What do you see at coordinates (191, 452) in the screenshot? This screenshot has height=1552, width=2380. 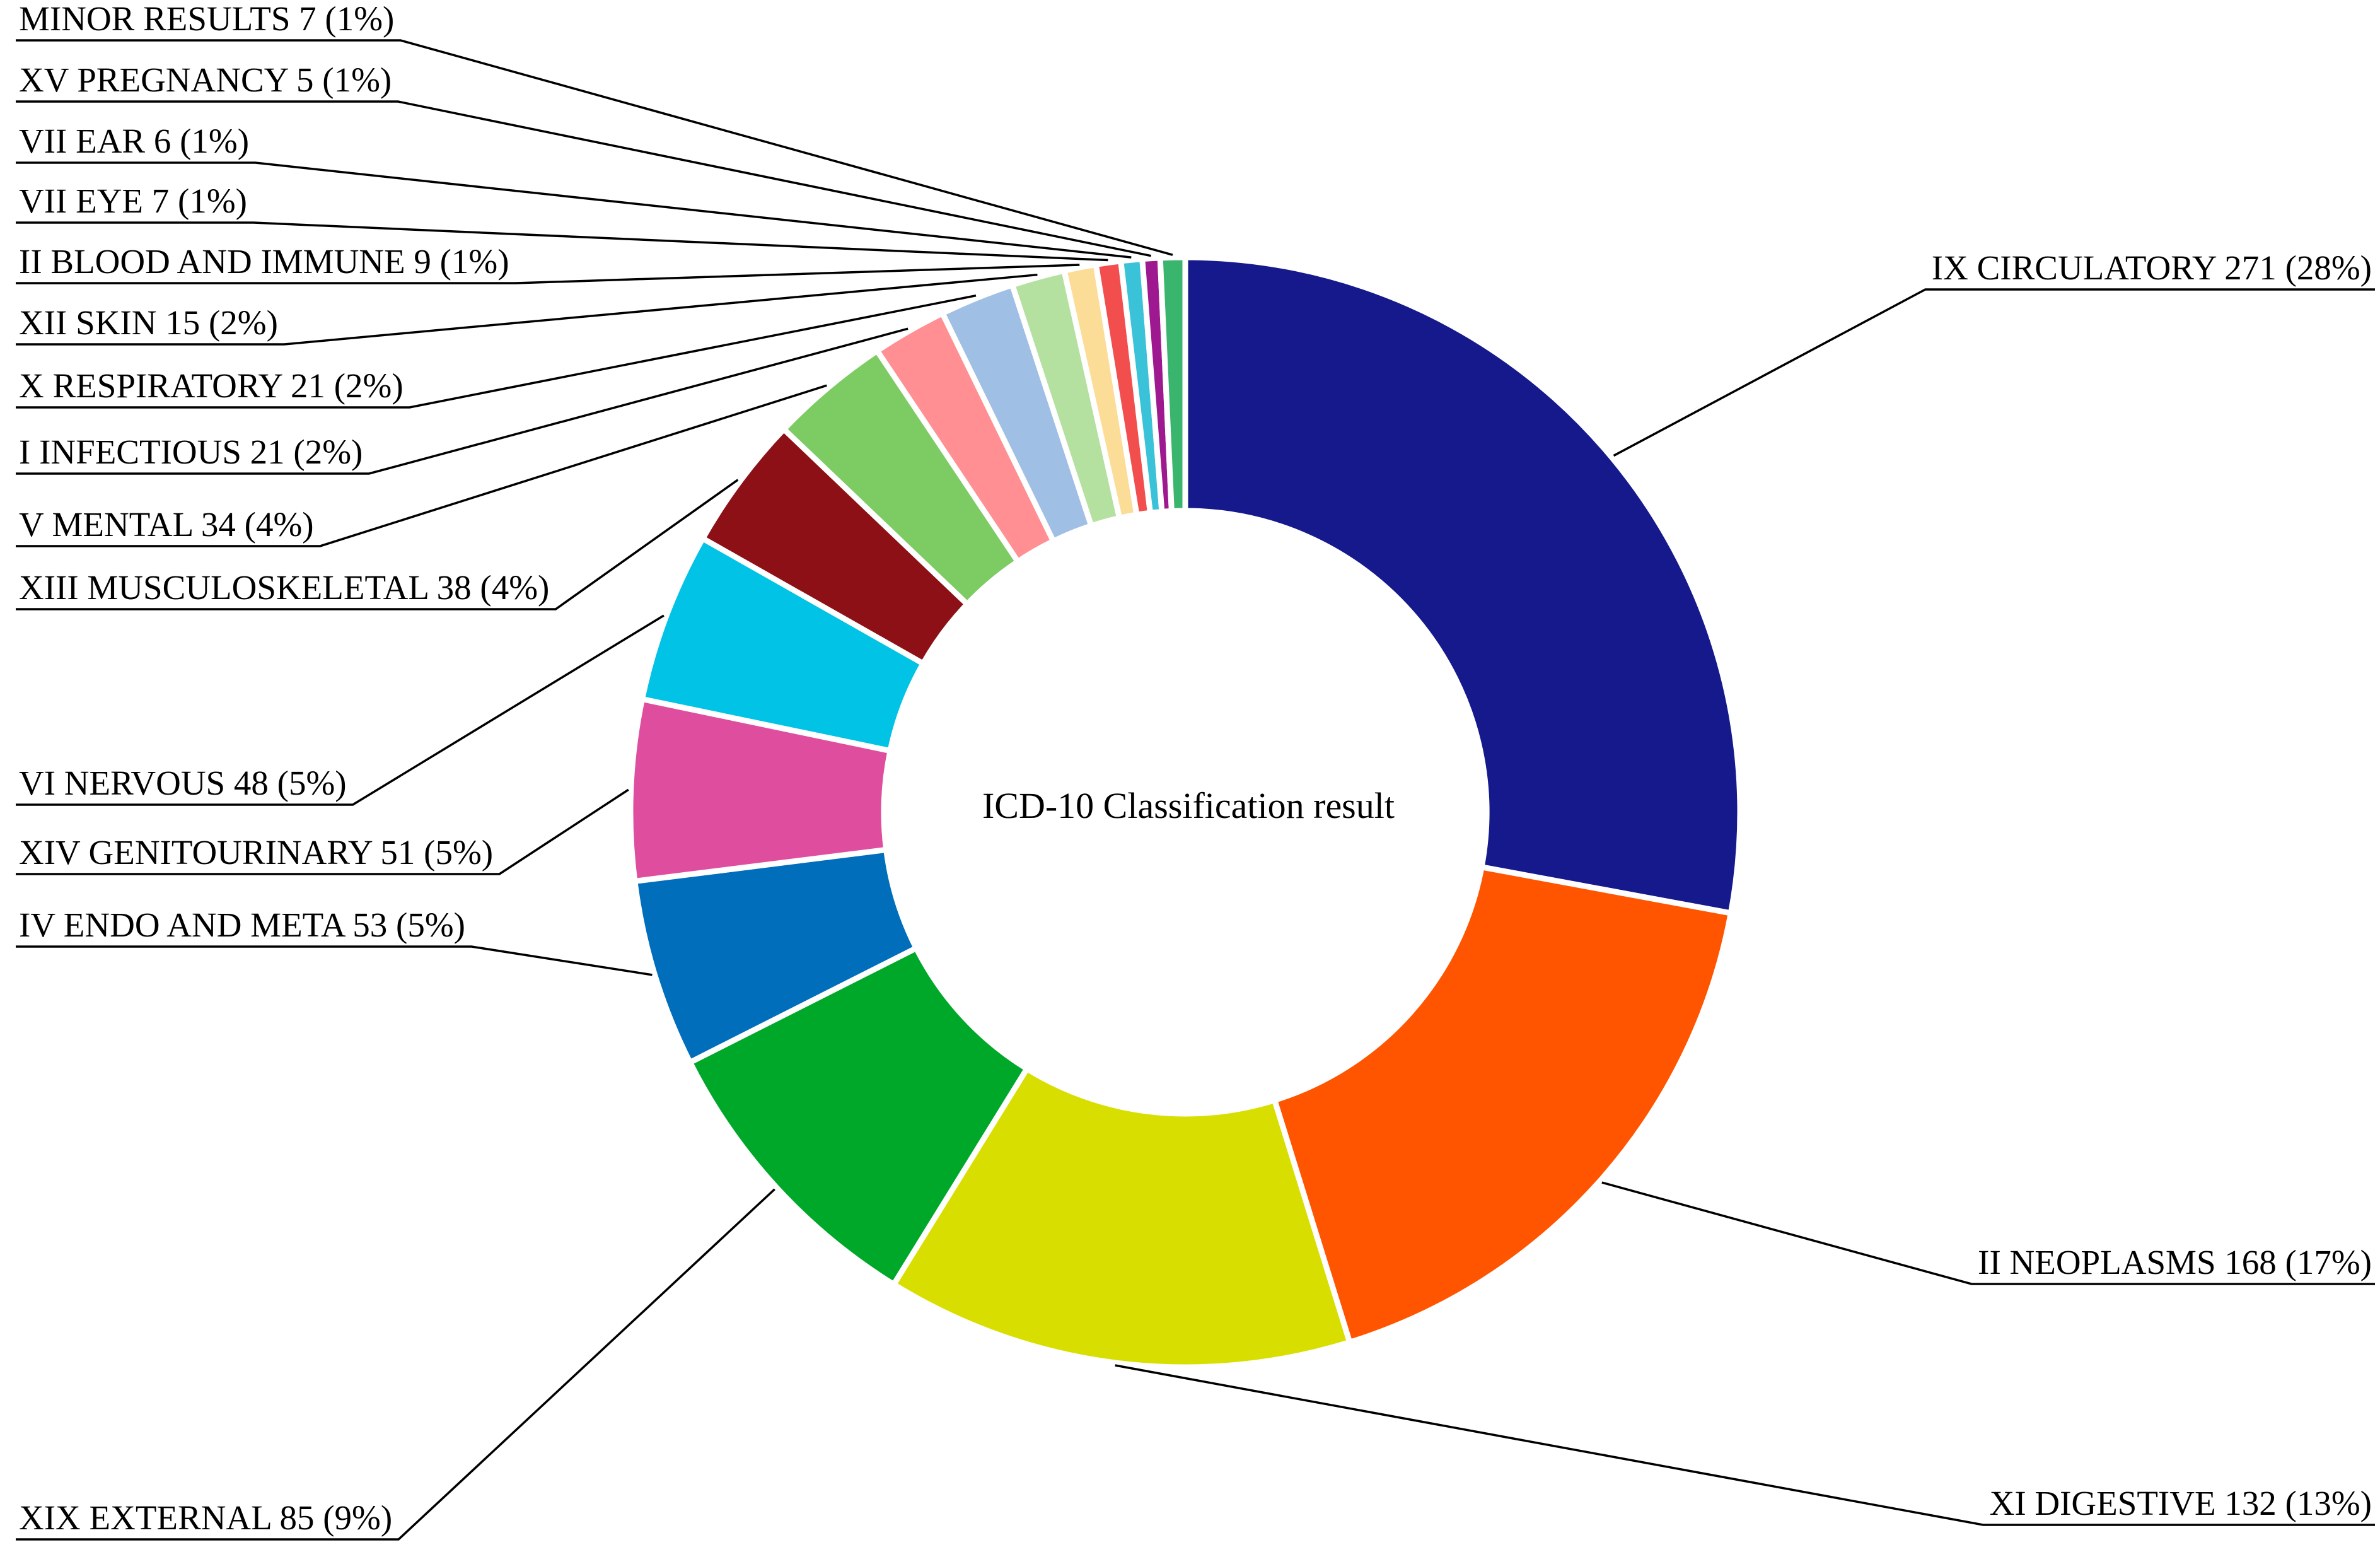 I see `label-i-infectious: I INFECTIOUS 21 (2%)` at bounding box center [191, 452].